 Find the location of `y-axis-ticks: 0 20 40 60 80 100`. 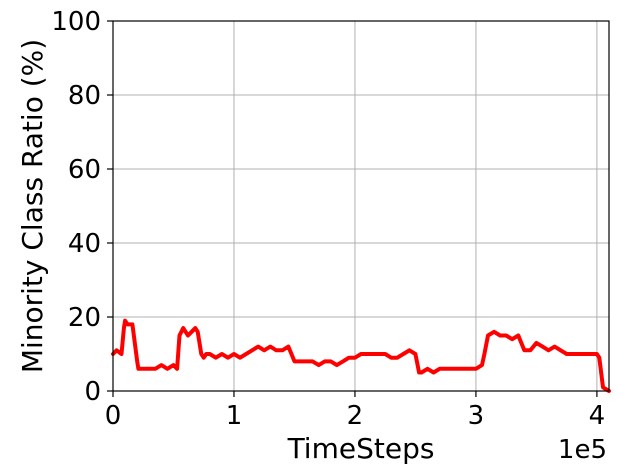

y-axis-ticks: 0 20 40 60 80 100 is located at coordinates (82, 207).